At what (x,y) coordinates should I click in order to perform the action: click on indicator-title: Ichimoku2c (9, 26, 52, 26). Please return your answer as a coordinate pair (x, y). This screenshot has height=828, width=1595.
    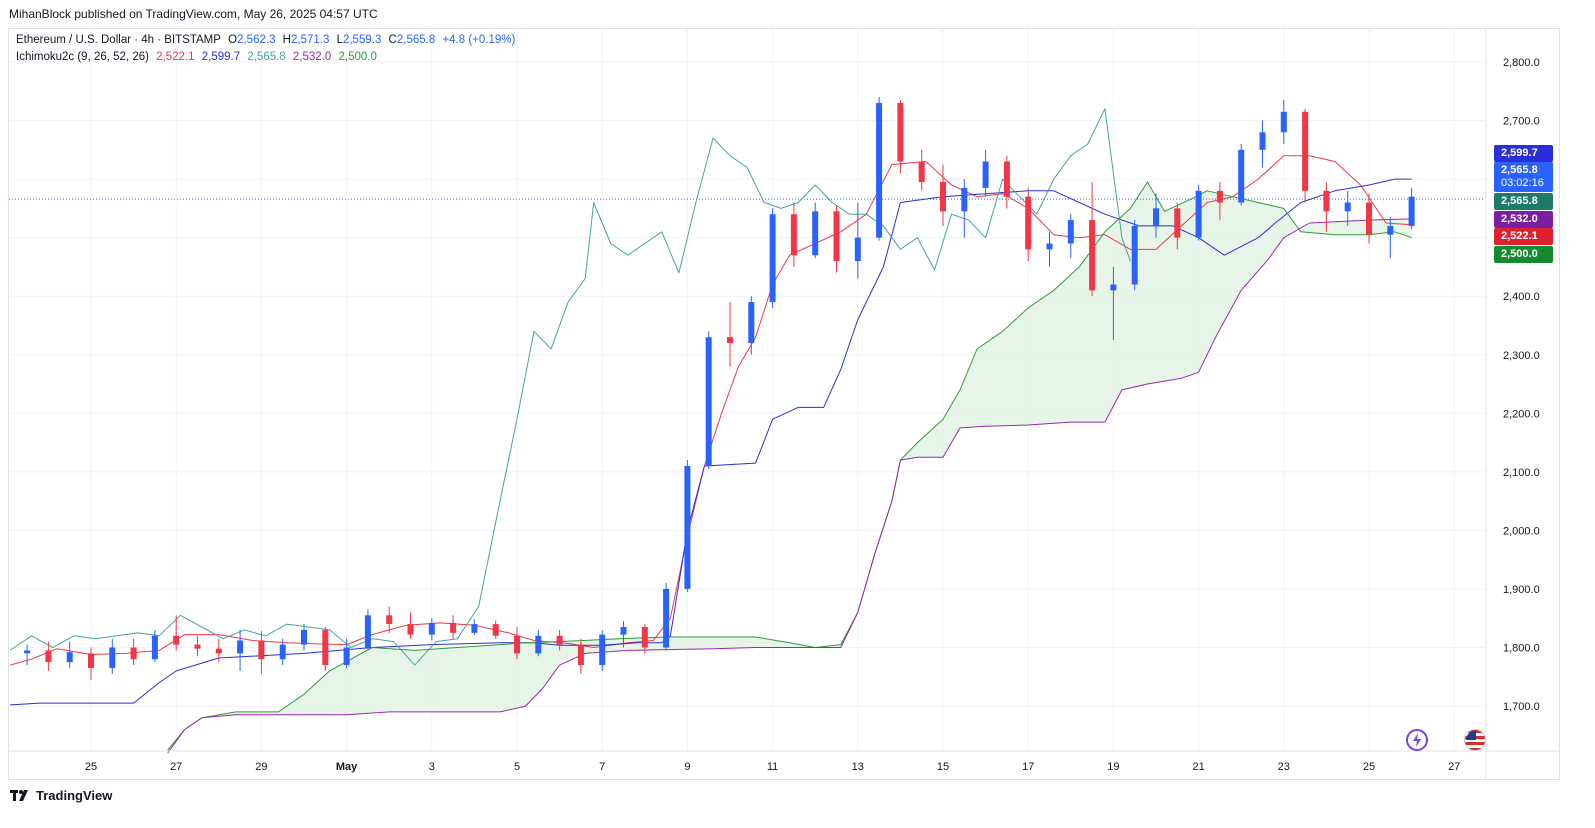
    Looking at the image, I should click on (82, 57).